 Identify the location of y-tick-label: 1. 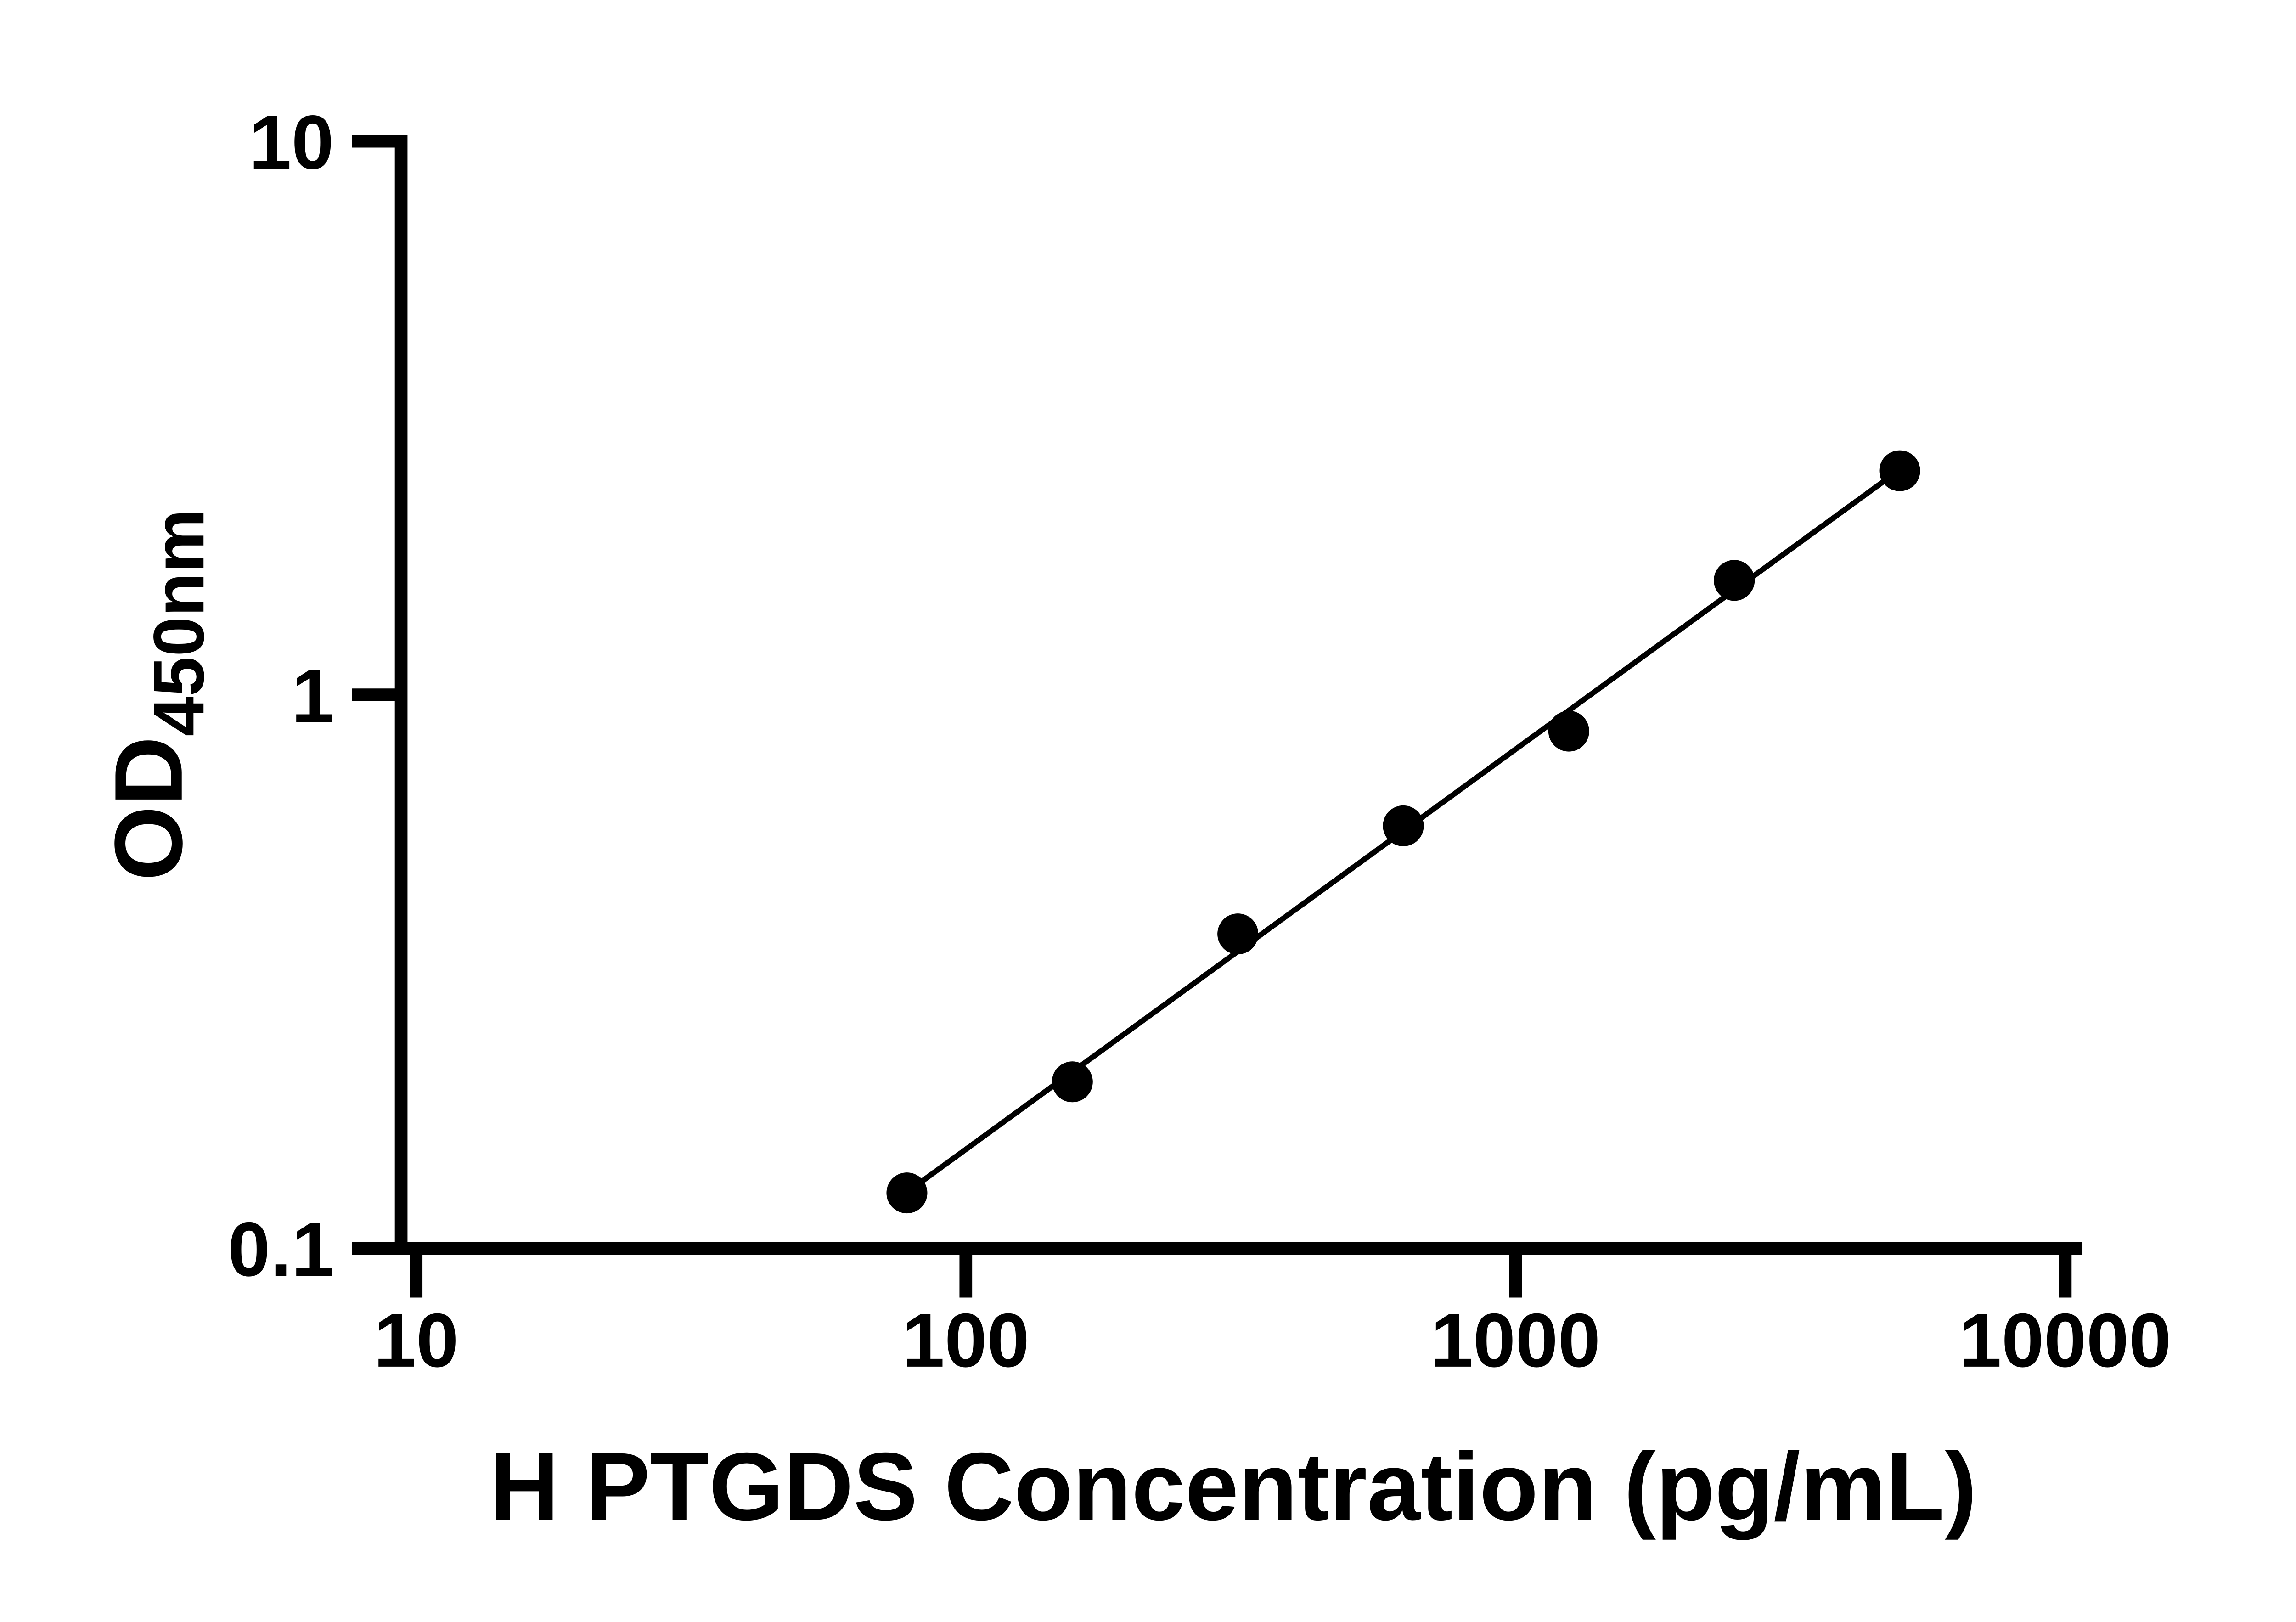
(313, 697).